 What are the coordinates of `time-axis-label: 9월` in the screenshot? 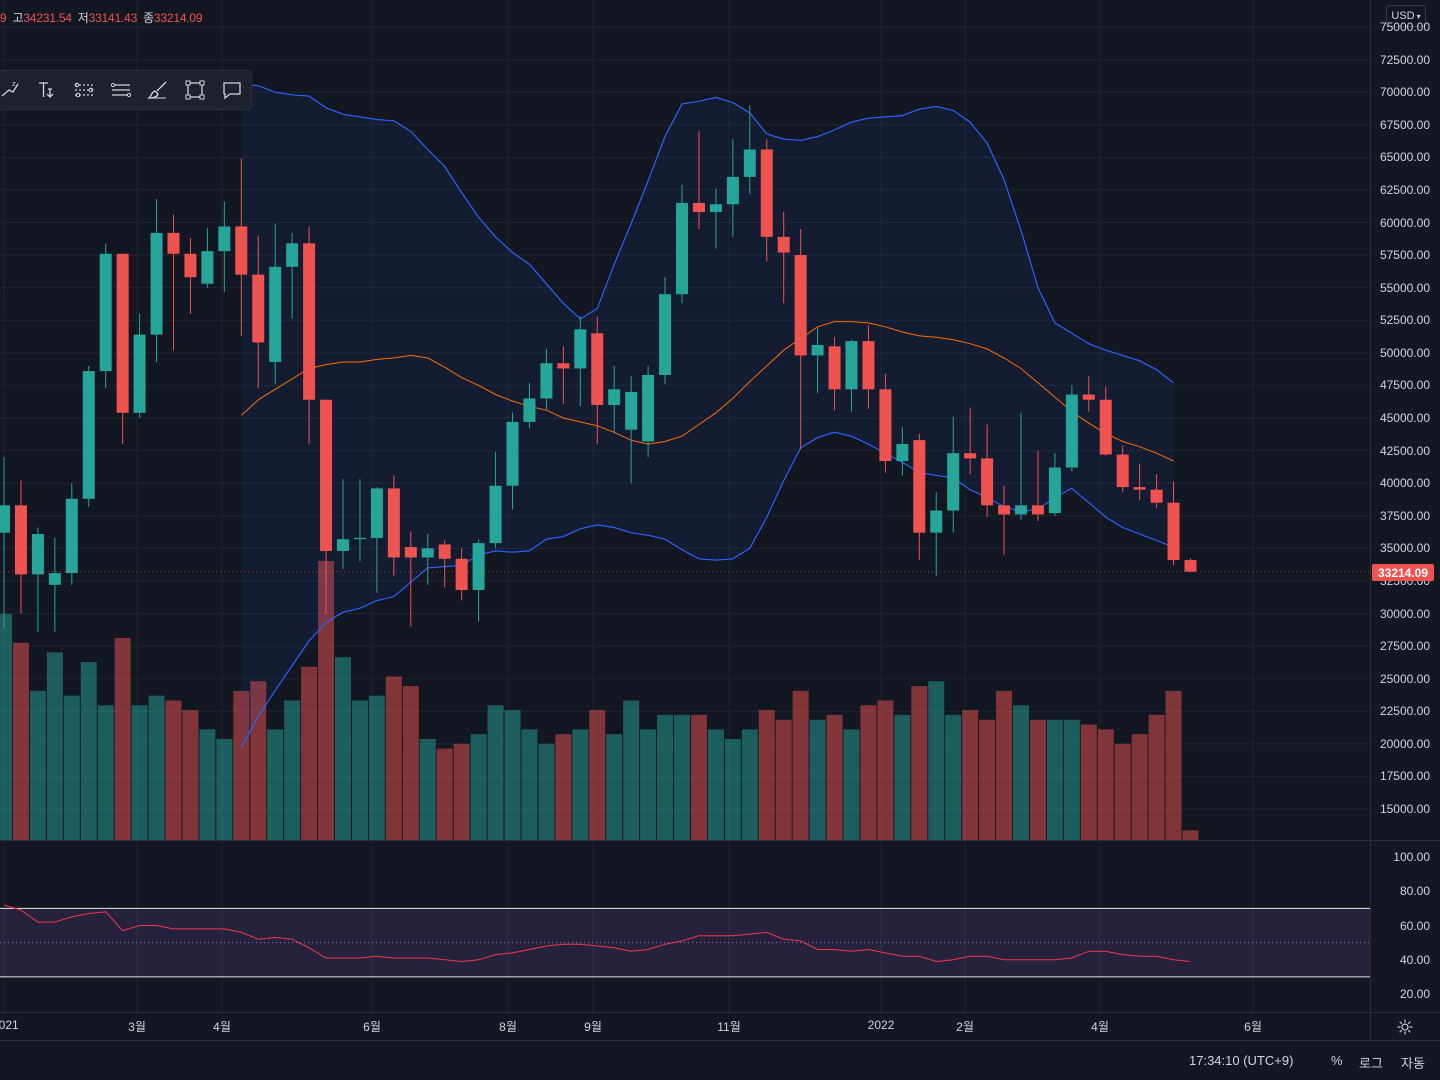 It's located at (593, 1027).